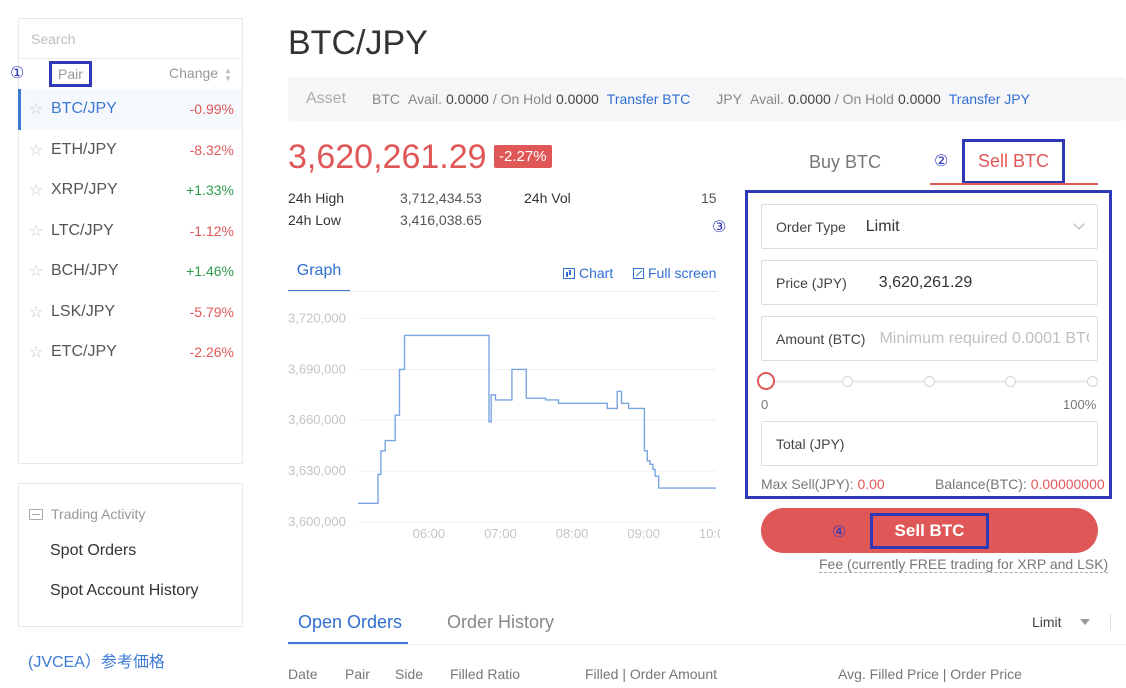  Describe the element at coordinates (303, 674) in the screenshot. I see `column-date: Date` at that location.